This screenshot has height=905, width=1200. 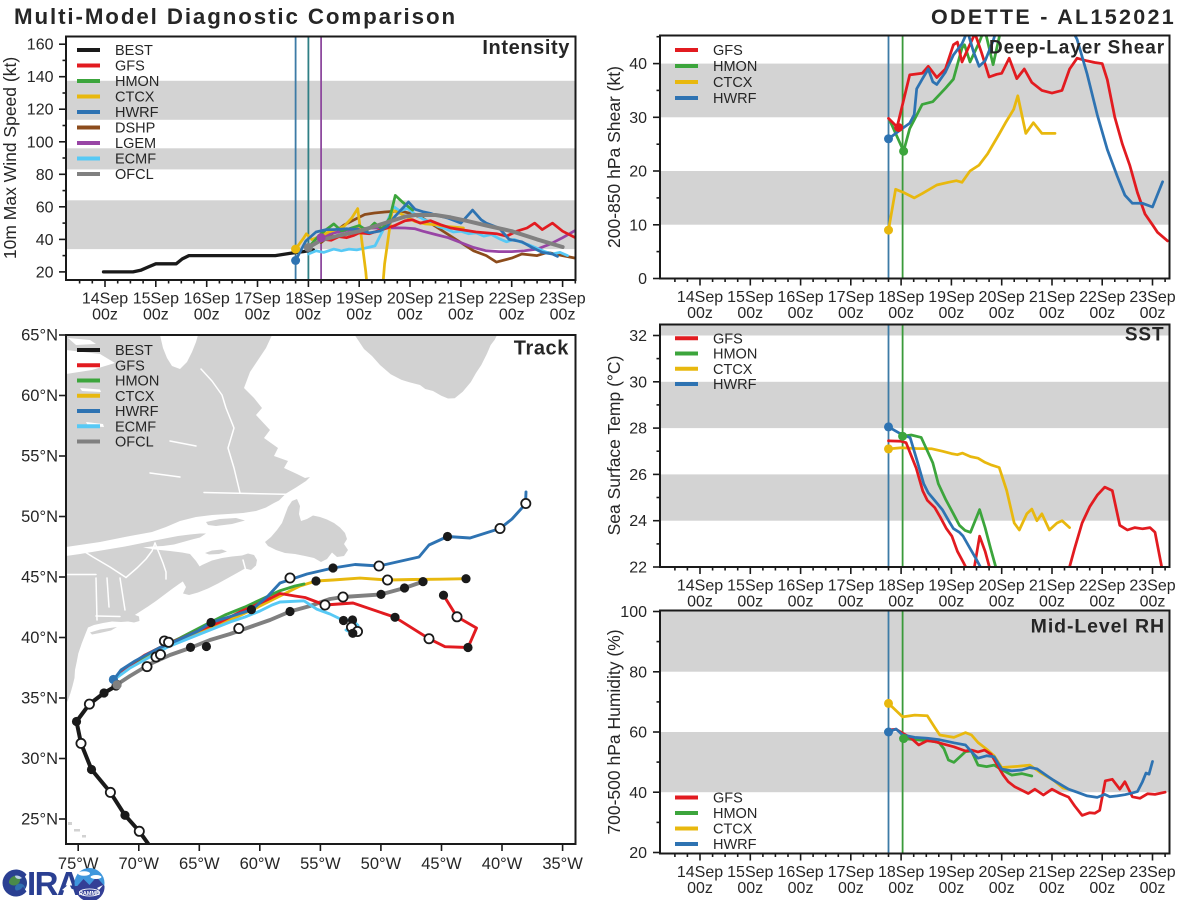 What do you see at coordinates (1052, 872) in the screenshot?
I see `svg-text: 21Sep` at bounding box center [1052, 872].